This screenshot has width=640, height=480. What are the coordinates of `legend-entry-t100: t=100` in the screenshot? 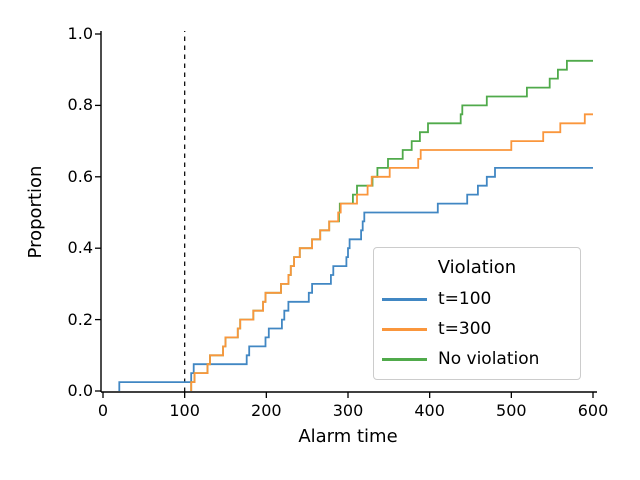 It's located at (477, 299).